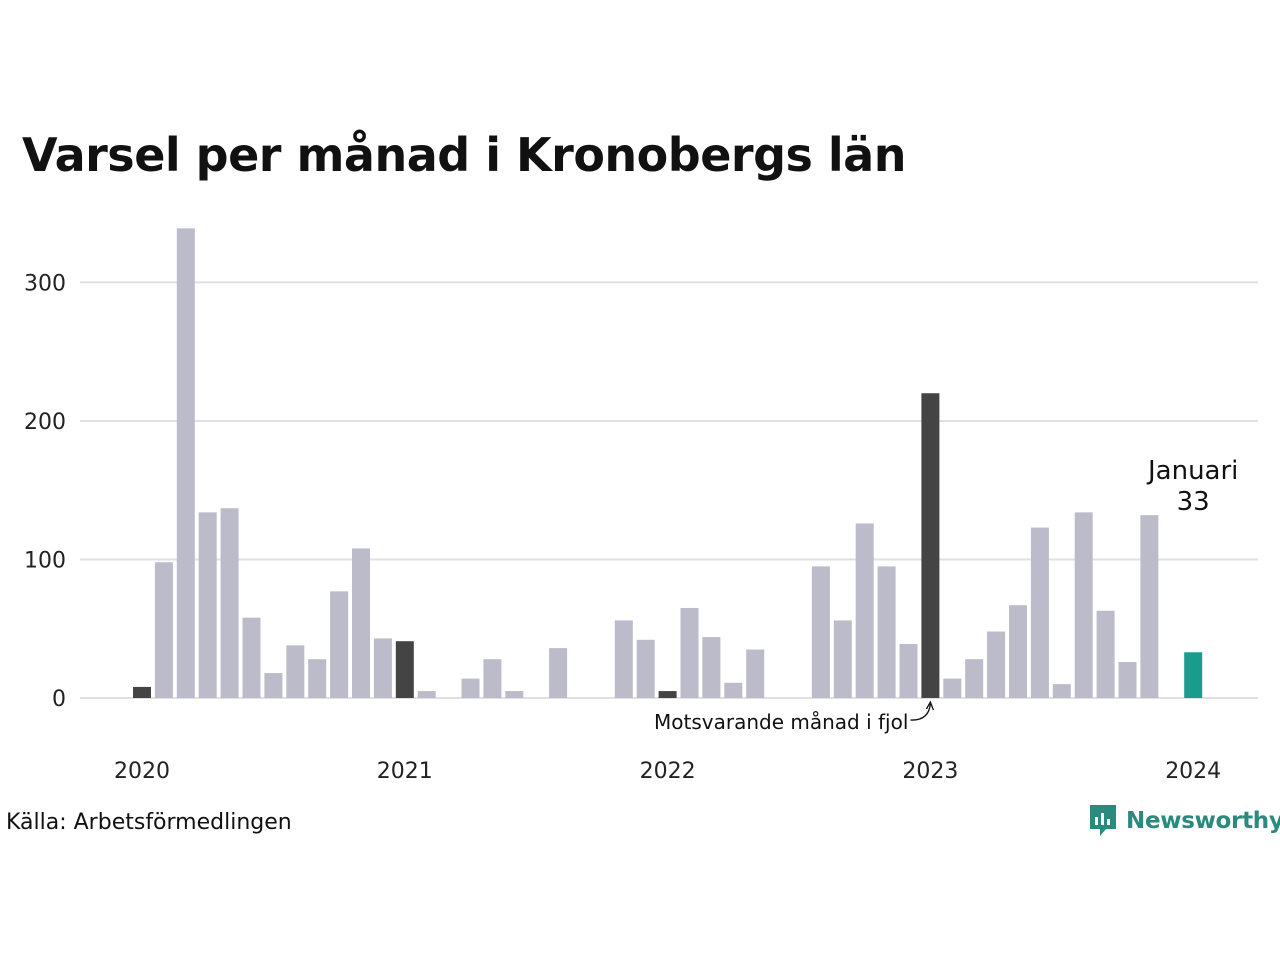 This screenshot has width=1280, height=960. Describe the element at coordinates (930, 771) in the screenshot. I see `x-tick-label: 2023` at that location.